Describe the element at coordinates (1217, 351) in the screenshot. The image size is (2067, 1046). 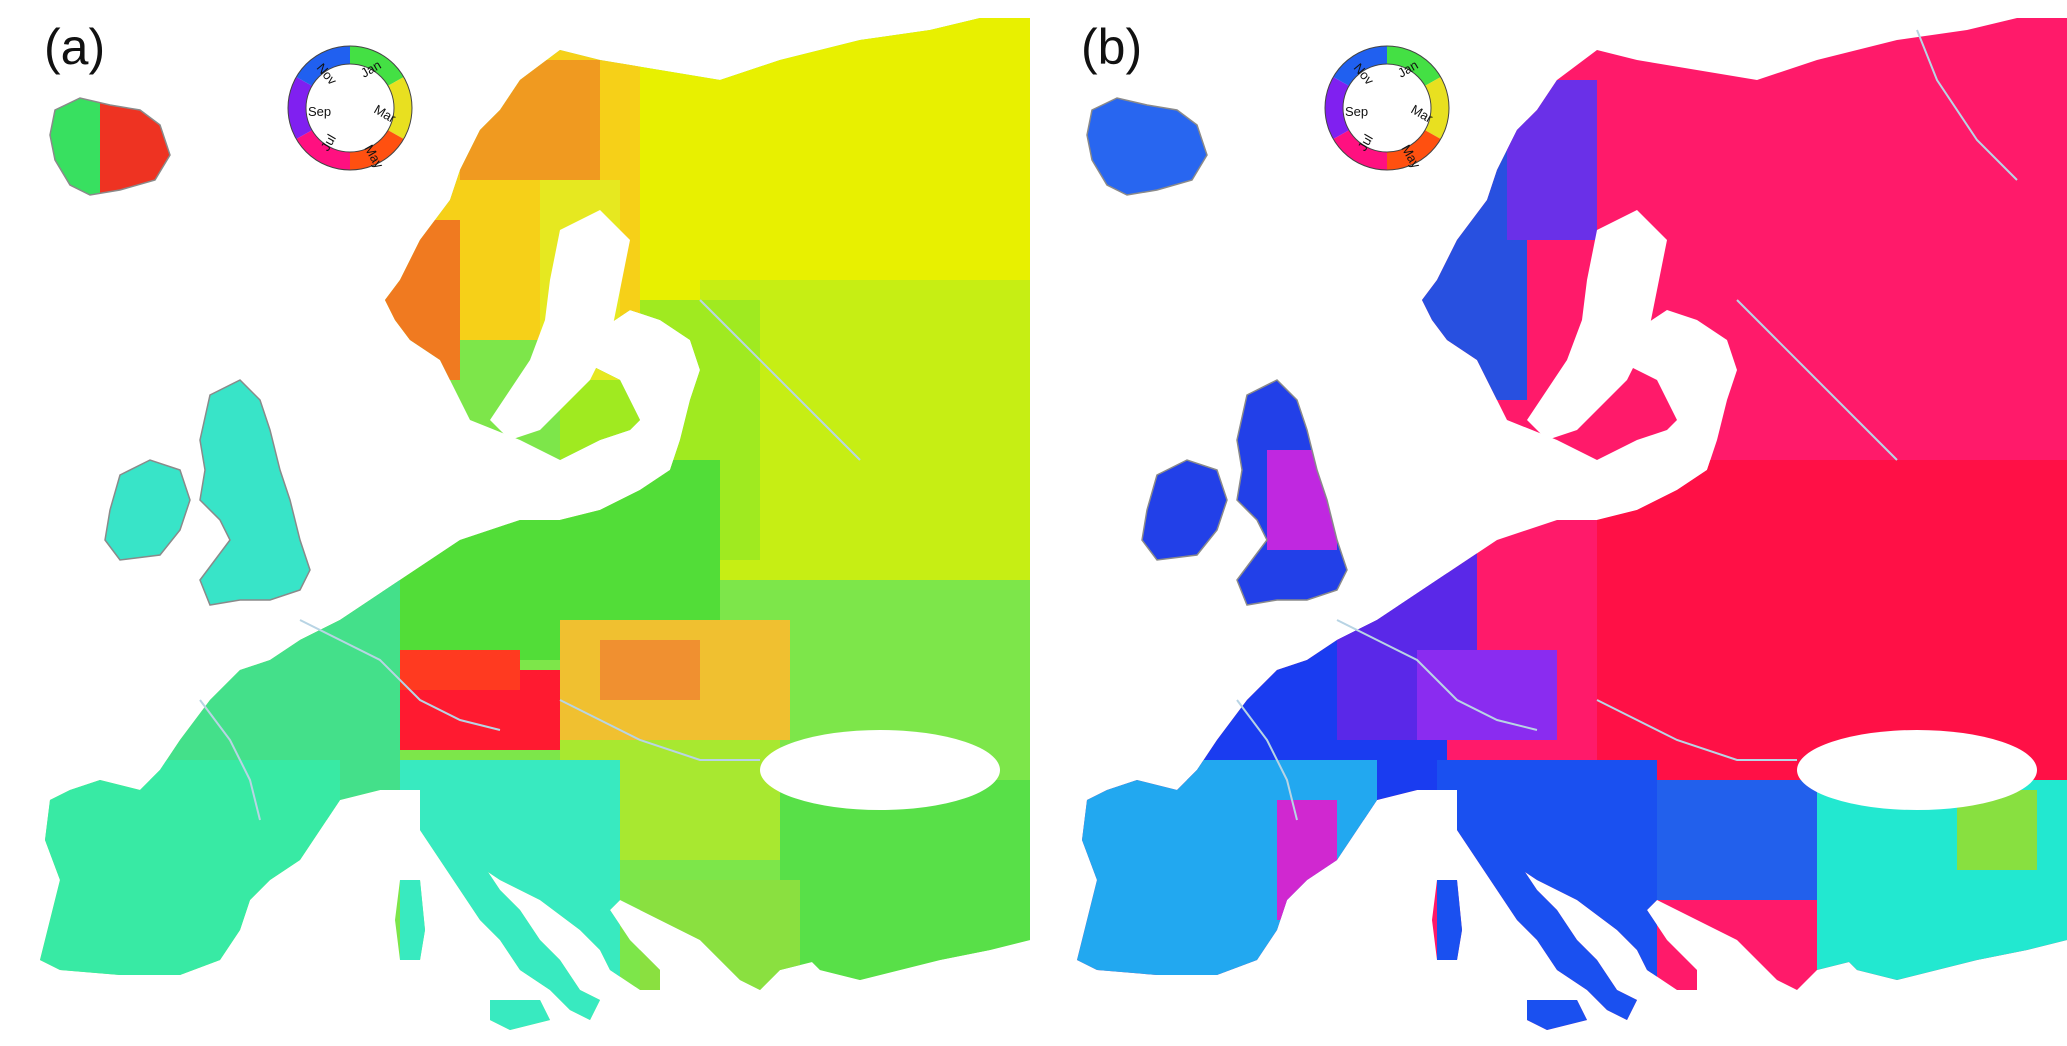
I see `coastlines-b` at that location.